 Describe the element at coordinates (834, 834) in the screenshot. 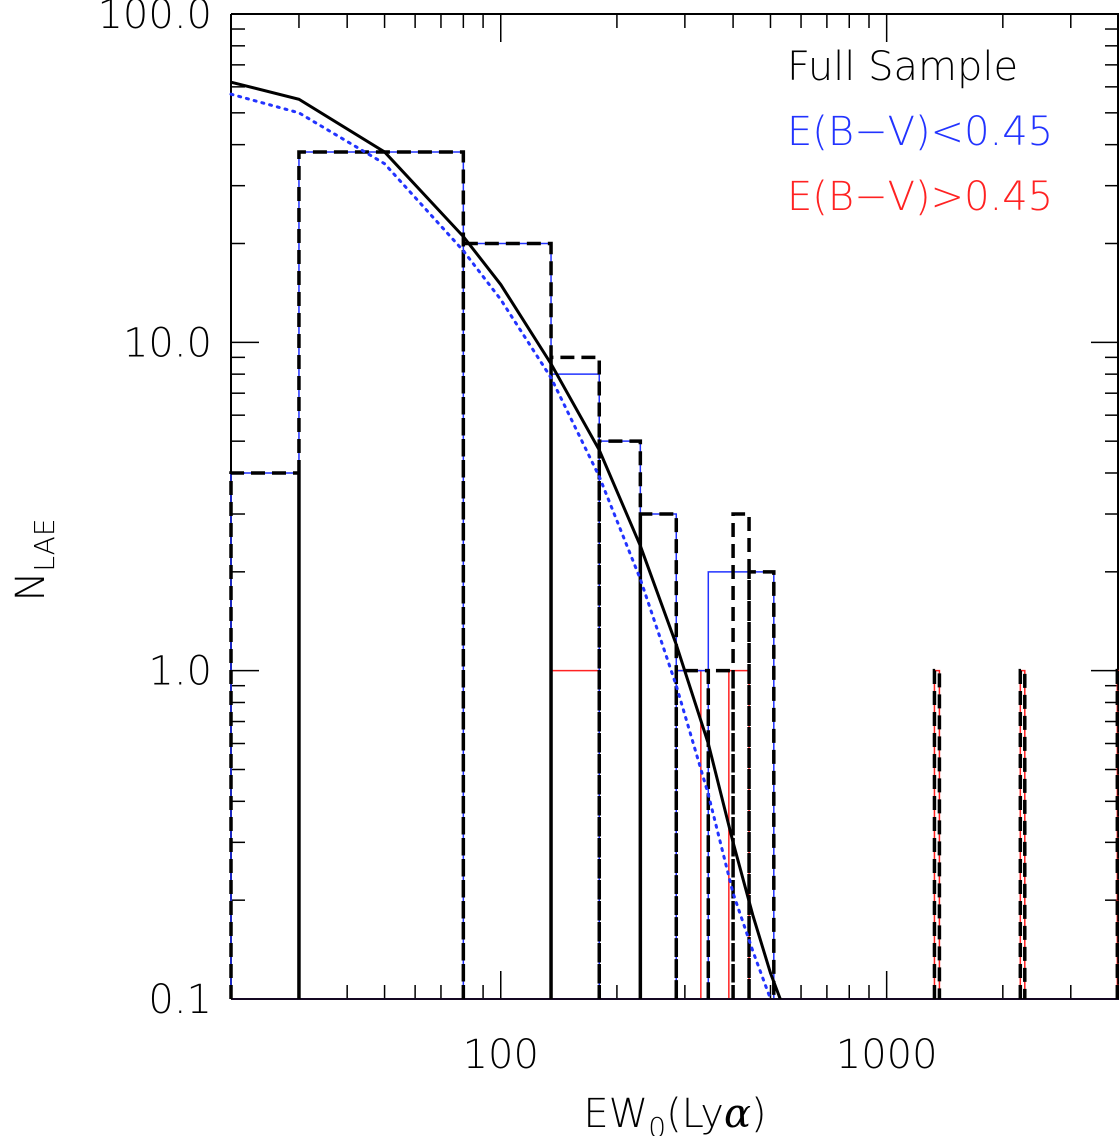

I see `histogram-bars` at that location.